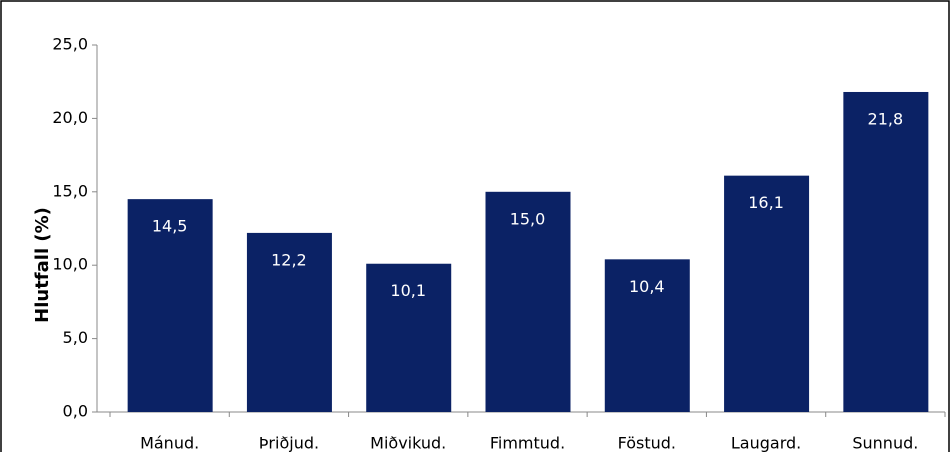  I want to click on data-label: 14,5, so click(170, 226).